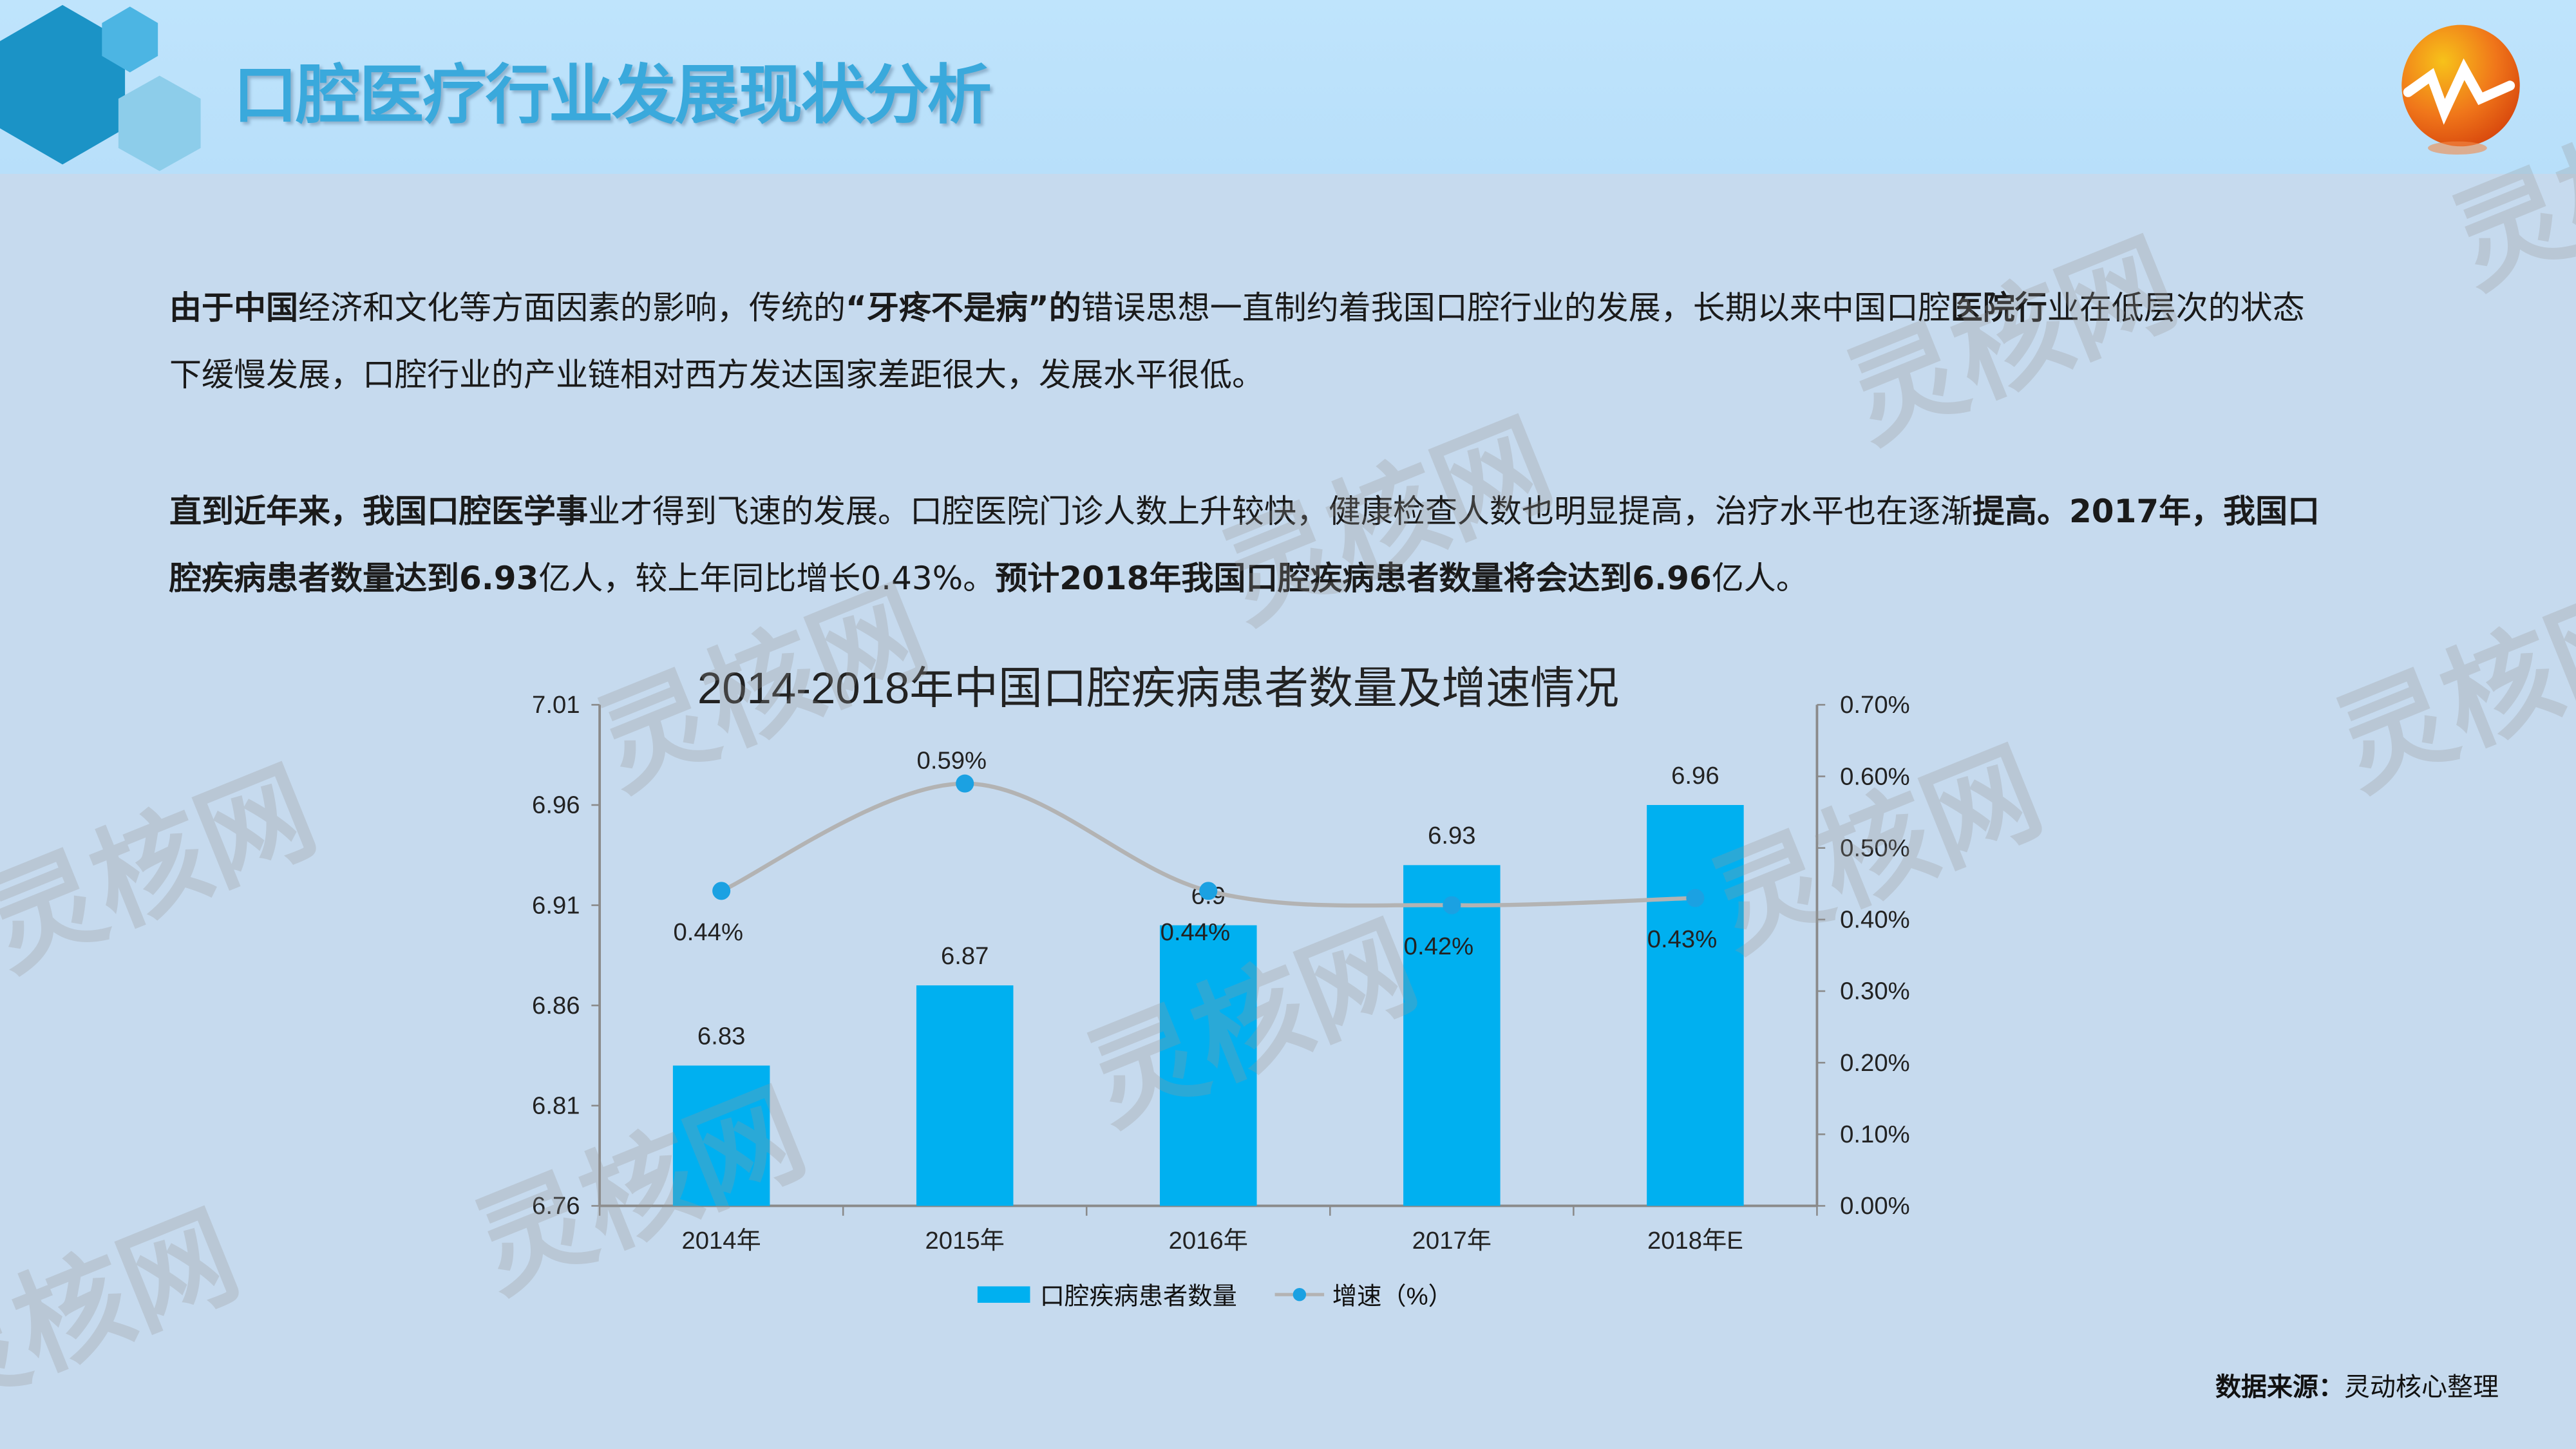  Describe the element at coordinates (100, 88) in the screenshot. I see `hexagon-decoration-icon` at that location.